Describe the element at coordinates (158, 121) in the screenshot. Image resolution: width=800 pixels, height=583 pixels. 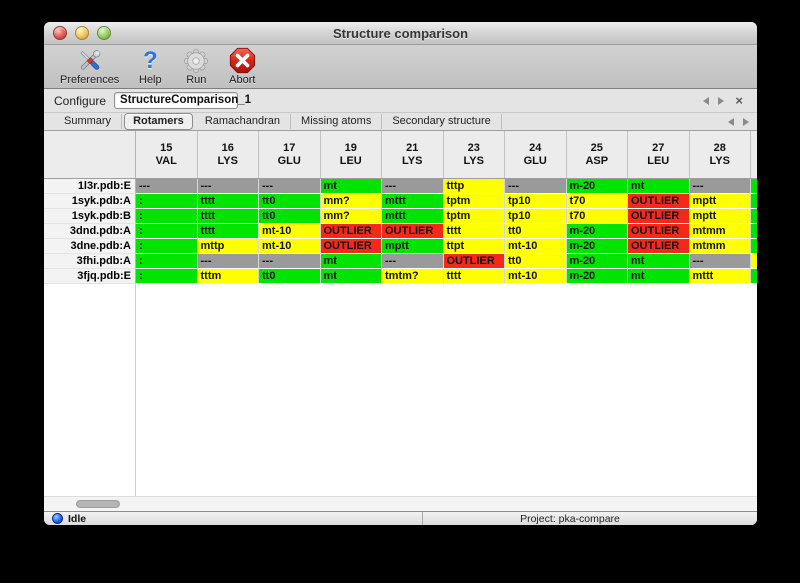
I see `tab-rotamers: Rotamers` at that location.